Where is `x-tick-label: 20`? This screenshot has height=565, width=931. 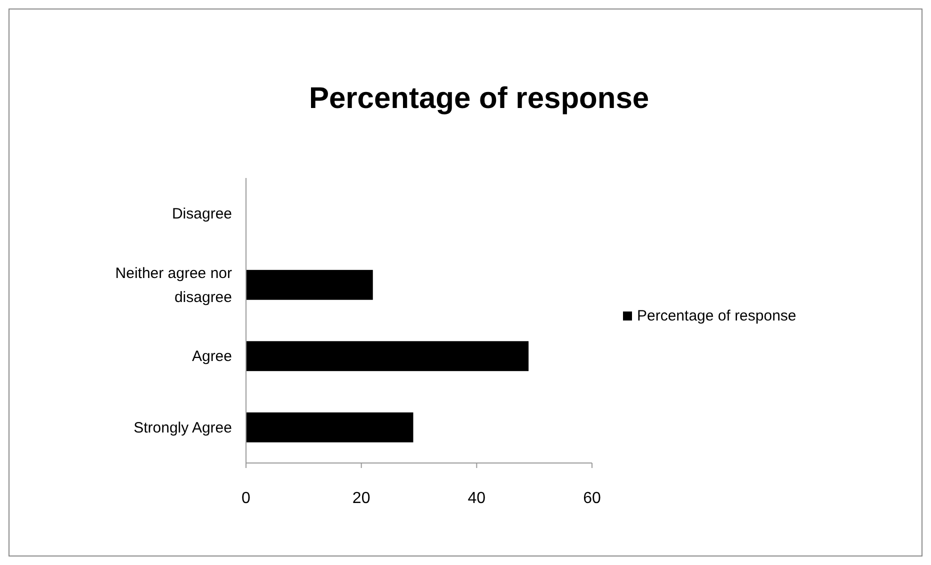 x-tick-label: 20 is located at coordinates (361, 498).